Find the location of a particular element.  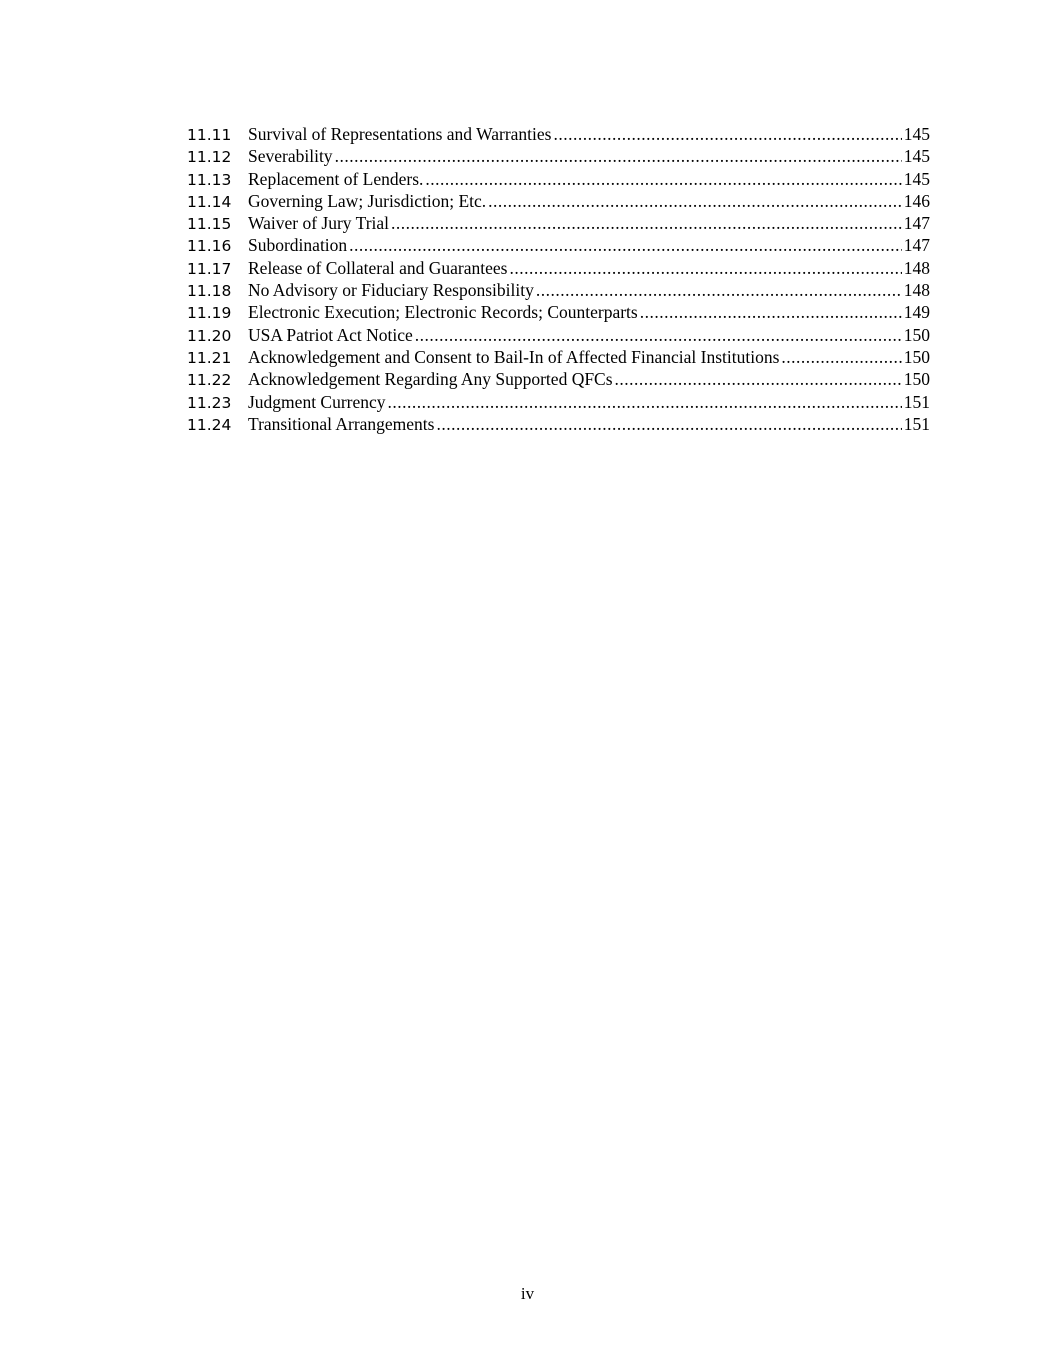

toc-entry: 11.20 USA Patriot Act Notice 150 is located at coordinates (558, 336).